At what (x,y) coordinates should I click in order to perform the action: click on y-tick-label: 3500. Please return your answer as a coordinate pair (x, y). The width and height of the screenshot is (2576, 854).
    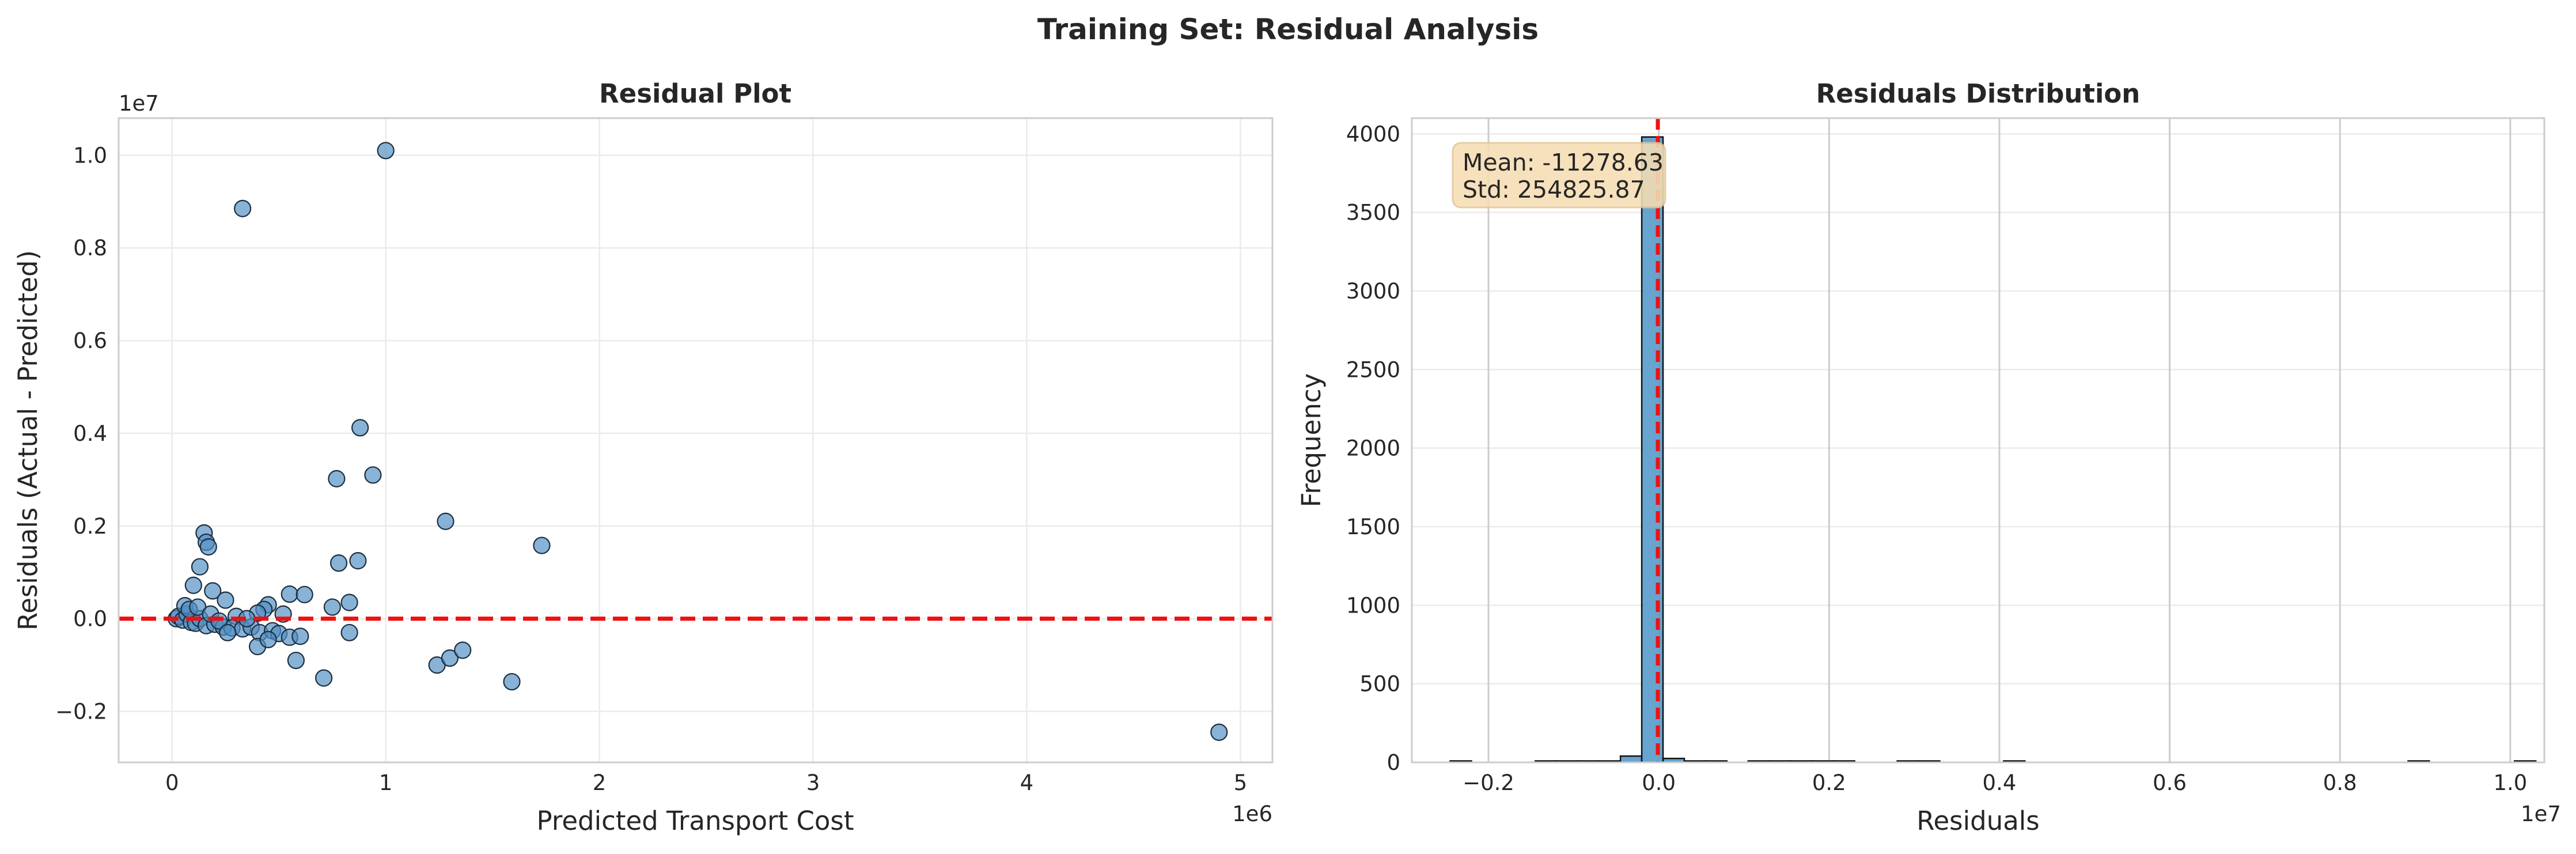
    Looking at the image, I should click on (1373, 213).